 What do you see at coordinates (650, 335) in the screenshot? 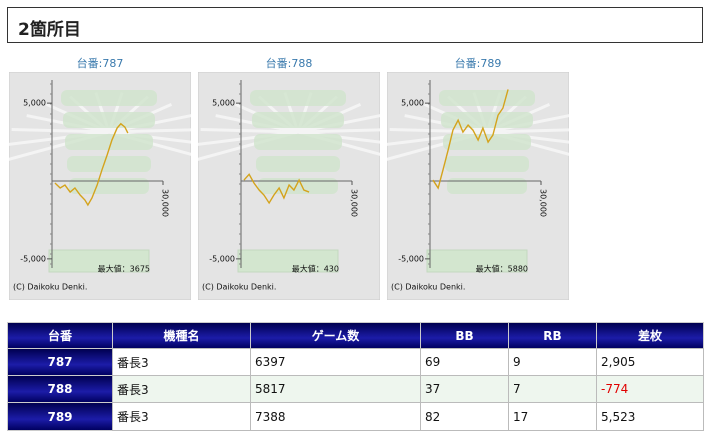
I see `column-header: 差枚` at bounding box center [650, 335].